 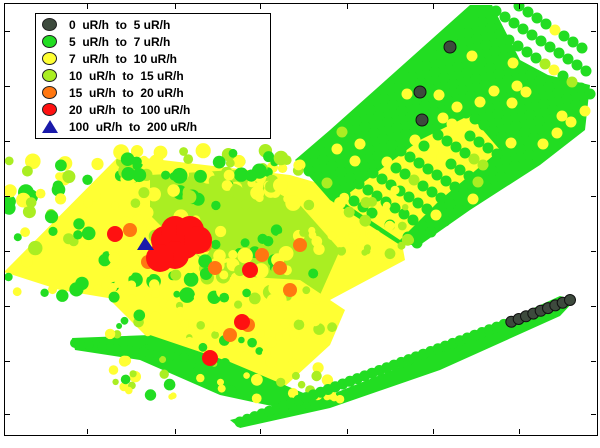 I want to click on legend-item: 20 uR/h to 100 uR/h, so click(x=156, y=109).